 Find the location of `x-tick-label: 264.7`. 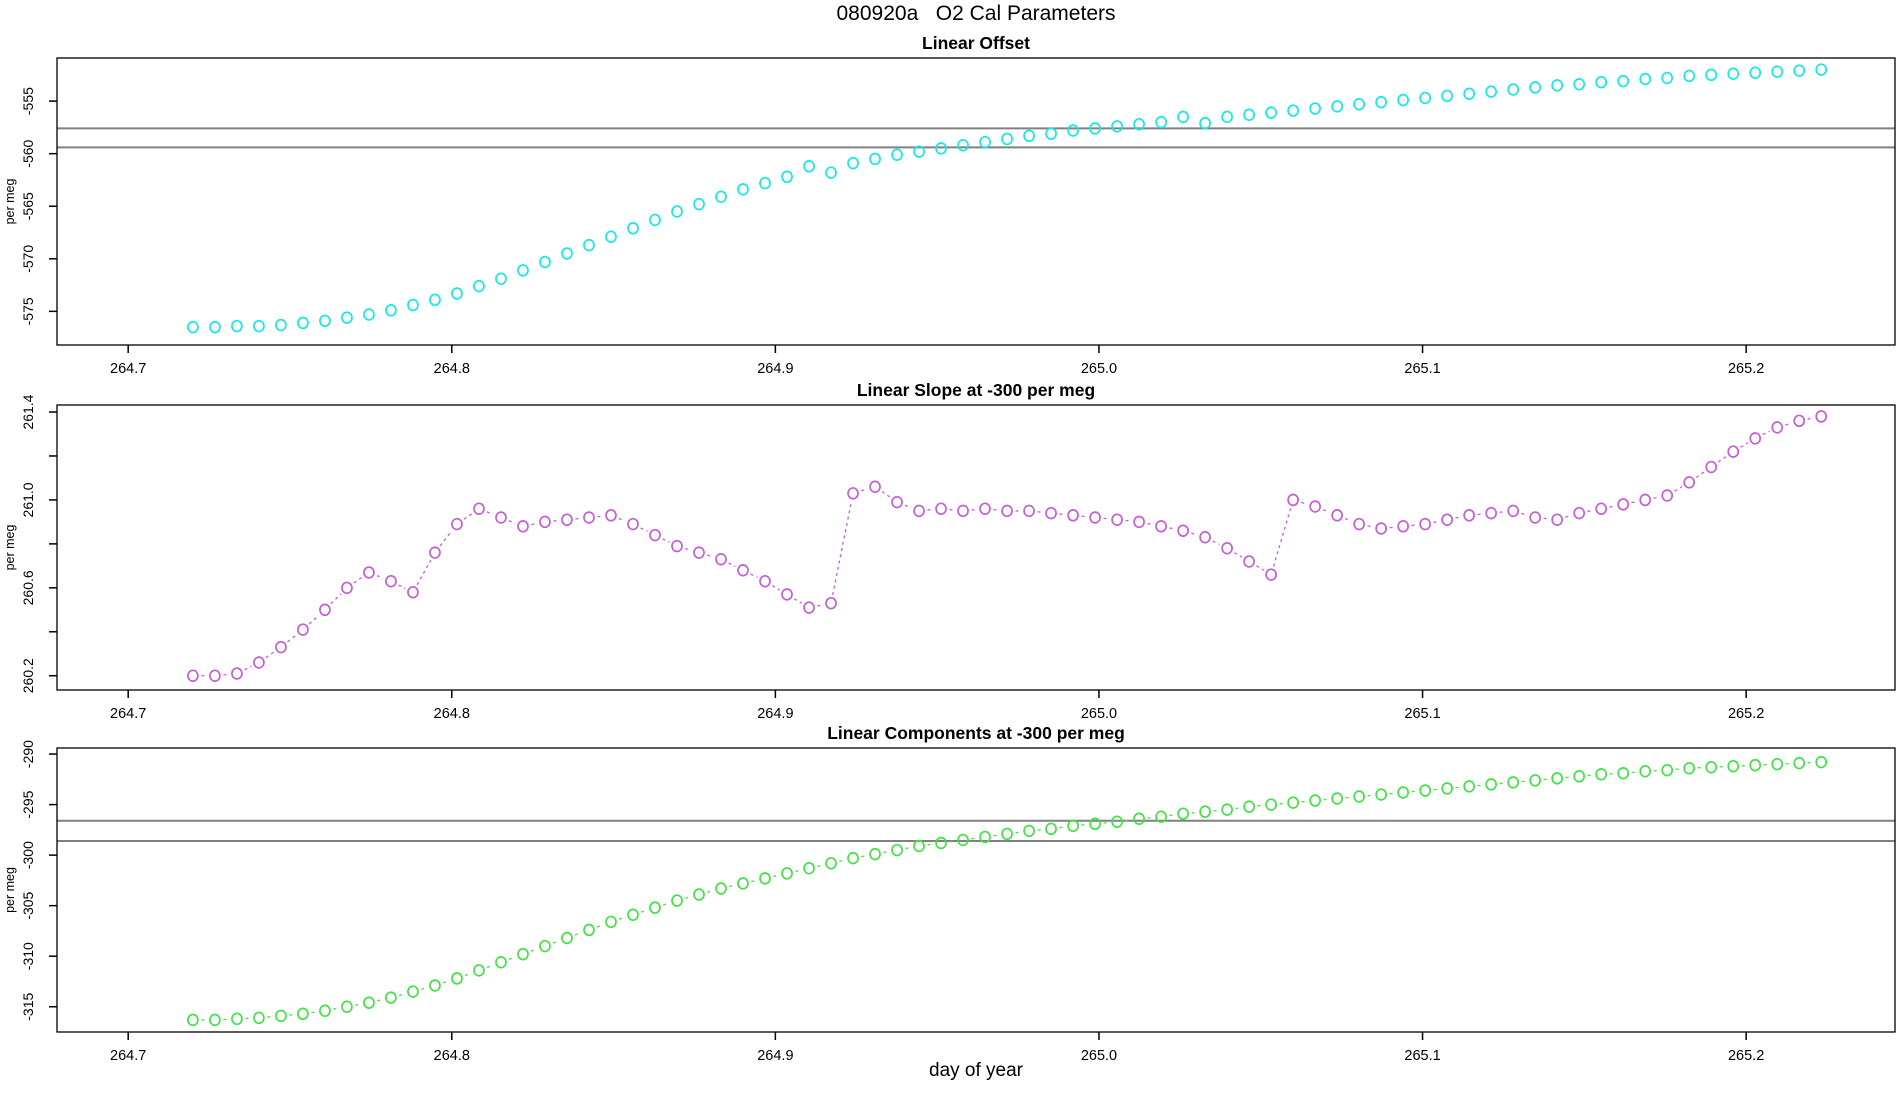

x-tick-label: 264.7 is located at coordinates (128, 1056).